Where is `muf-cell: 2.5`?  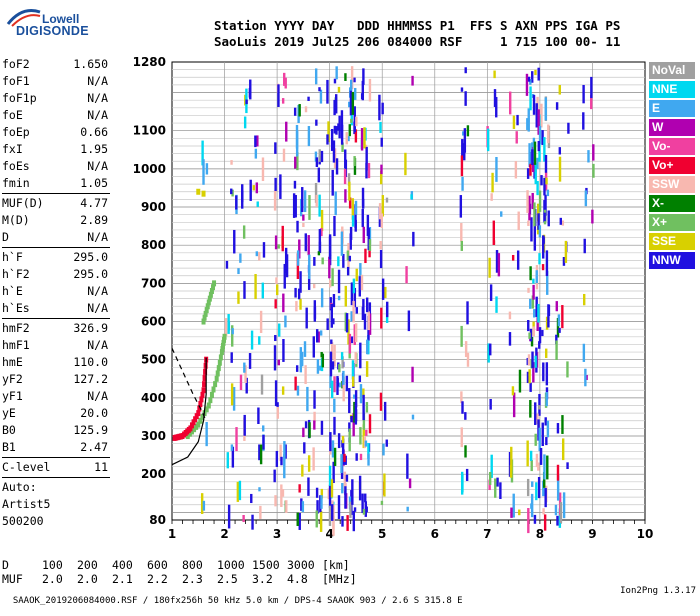 muf-cell: 2.5 is located at coordinates (227, 579).